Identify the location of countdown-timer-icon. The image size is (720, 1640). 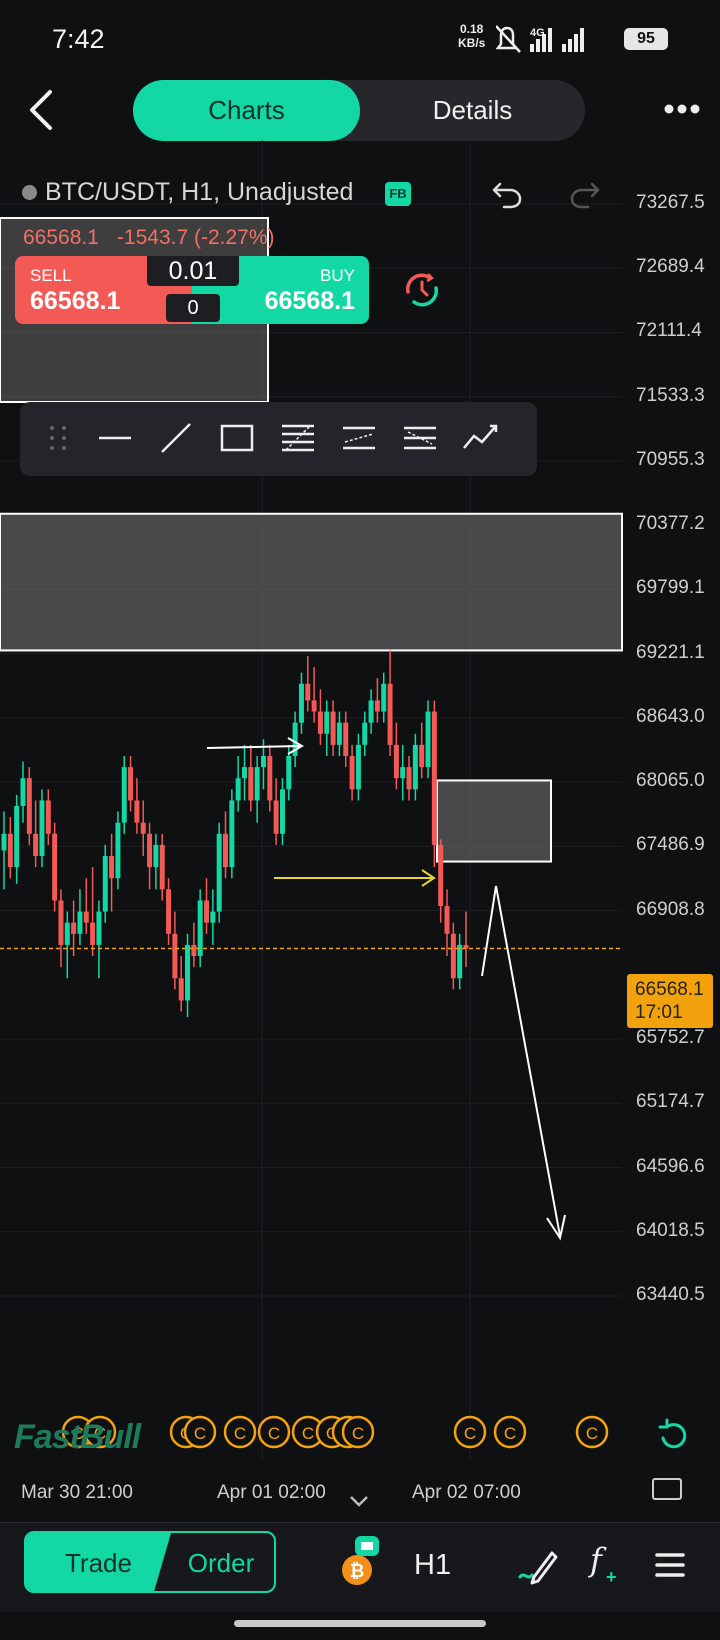
(422, 290).